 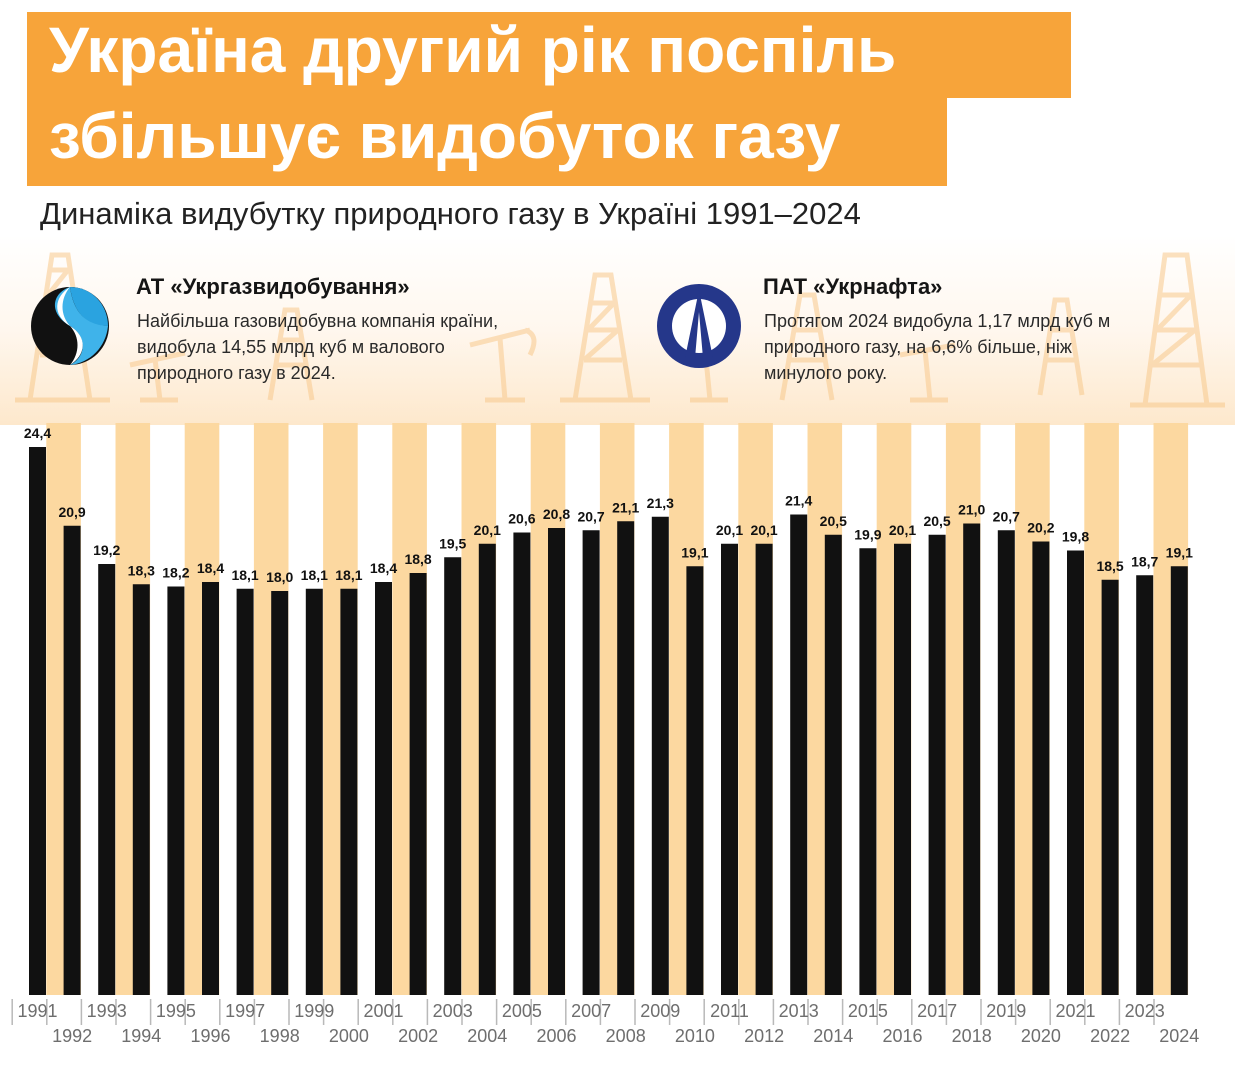 I want to click on bar-2023, so click(x=1145, y=785).